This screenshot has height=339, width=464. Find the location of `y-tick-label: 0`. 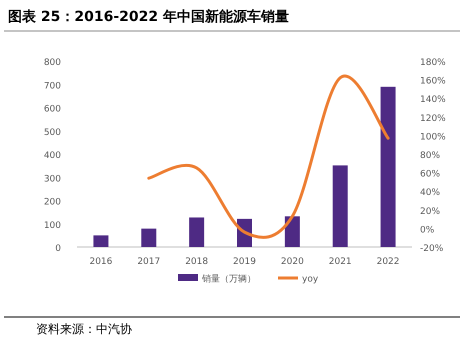

y-tick-label: 0 is located at coordinates (58, 249).